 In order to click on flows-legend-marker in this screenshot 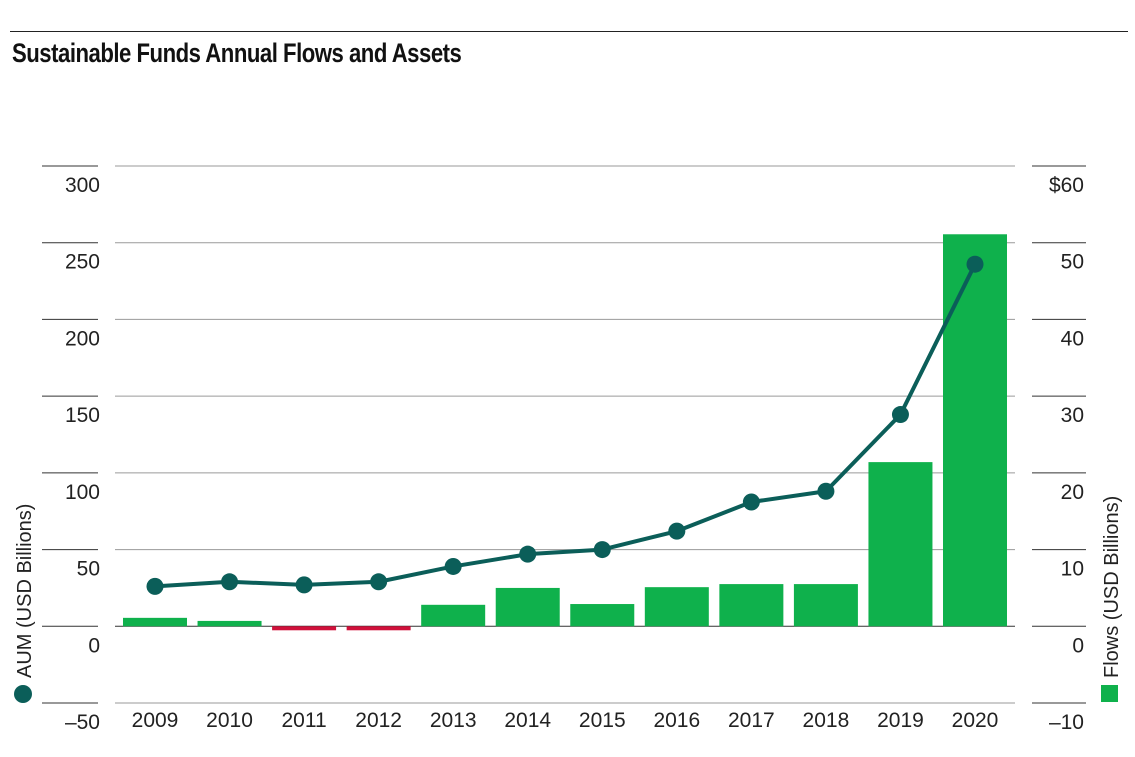, I will do `click(1109, 693)`.